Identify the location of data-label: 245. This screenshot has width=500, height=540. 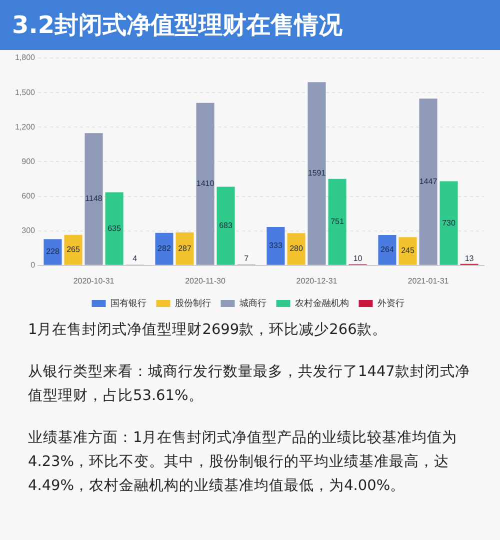
(408, 251).